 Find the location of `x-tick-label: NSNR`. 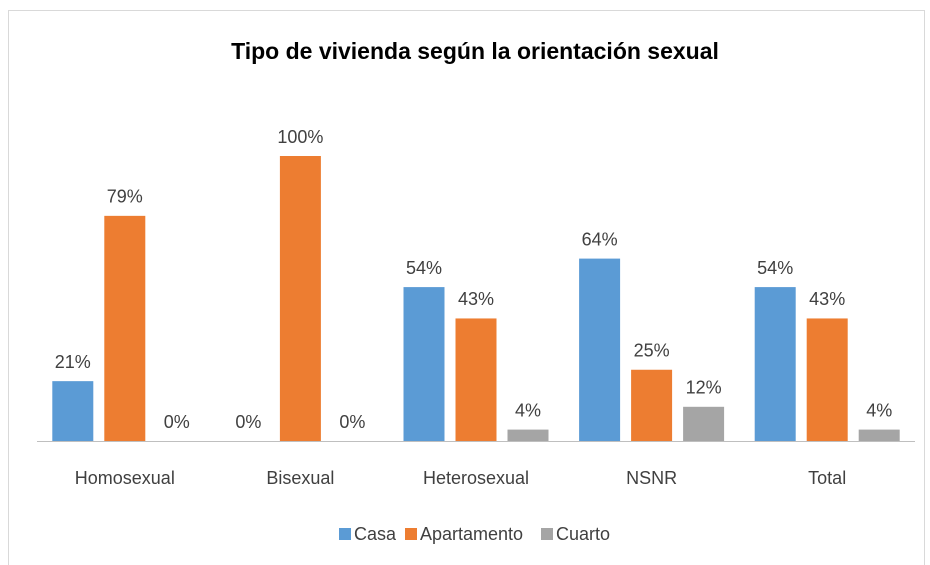

x-tick-label: NSNR is located at coordinates (651, 478).